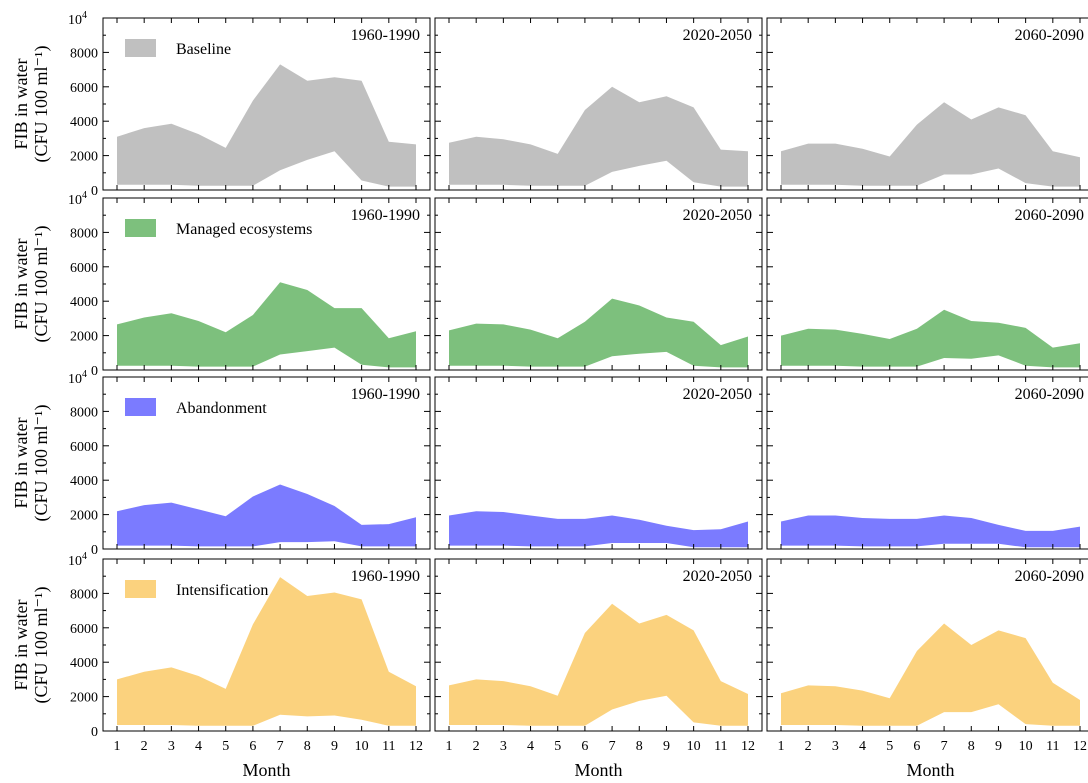 This screenshot has height=783, width=1088. Describe the element at coordinates (530, 746) in the screenshot. I see `x-tick-label: 4` at that location.